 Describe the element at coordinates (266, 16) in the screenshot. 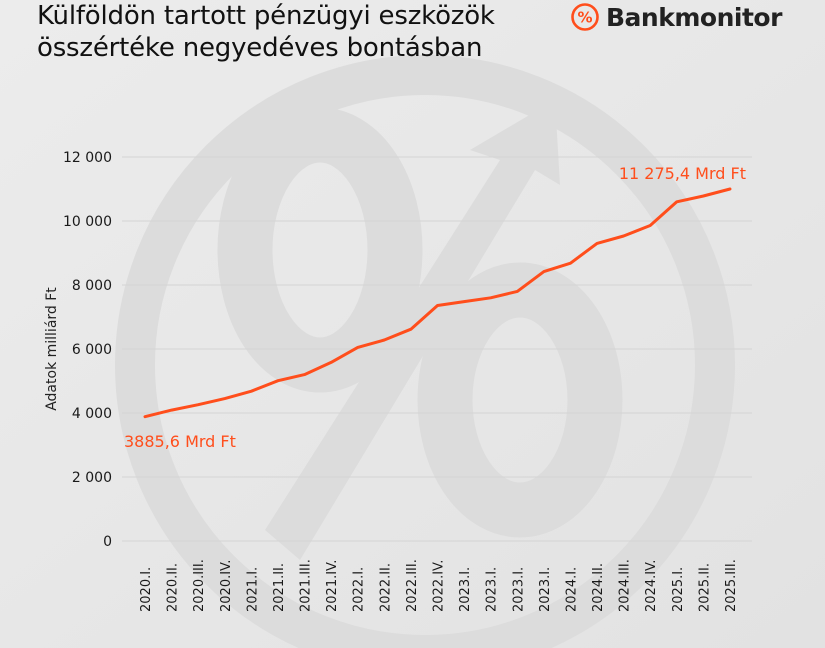

I see `chart-title-line1: Külföldön tartott pénzügyi eszközök` at that location.